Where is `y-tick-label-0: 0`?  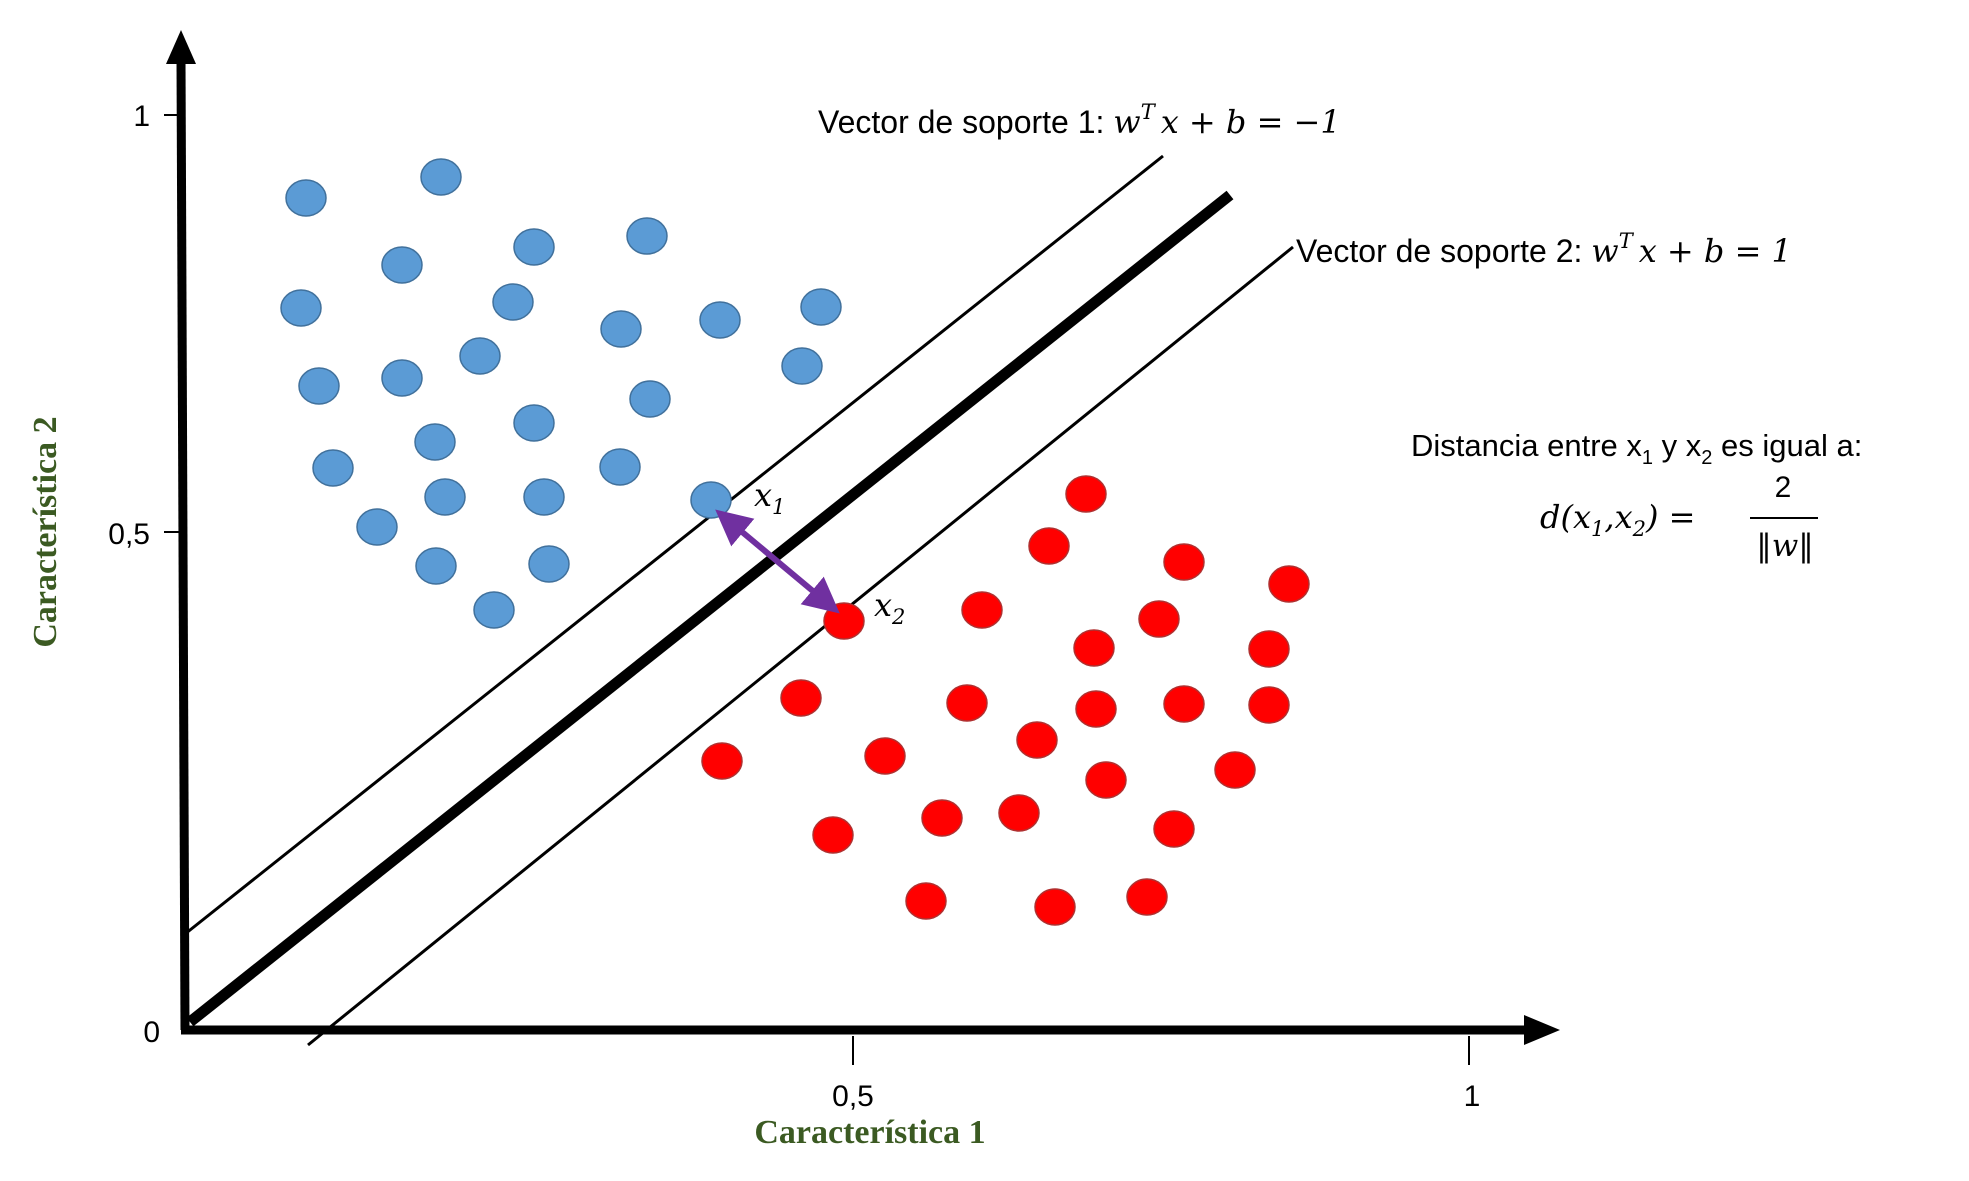 y-tick-label-0: 0 is located at coordinates (151, 1032).